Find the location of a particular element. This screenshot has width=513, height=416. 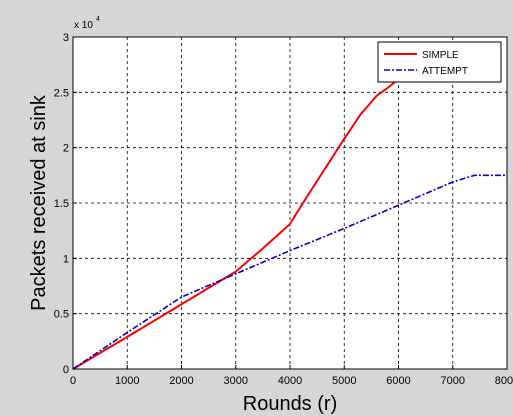

y-exponent-base: x 10 is located at coordinates (83, 25).